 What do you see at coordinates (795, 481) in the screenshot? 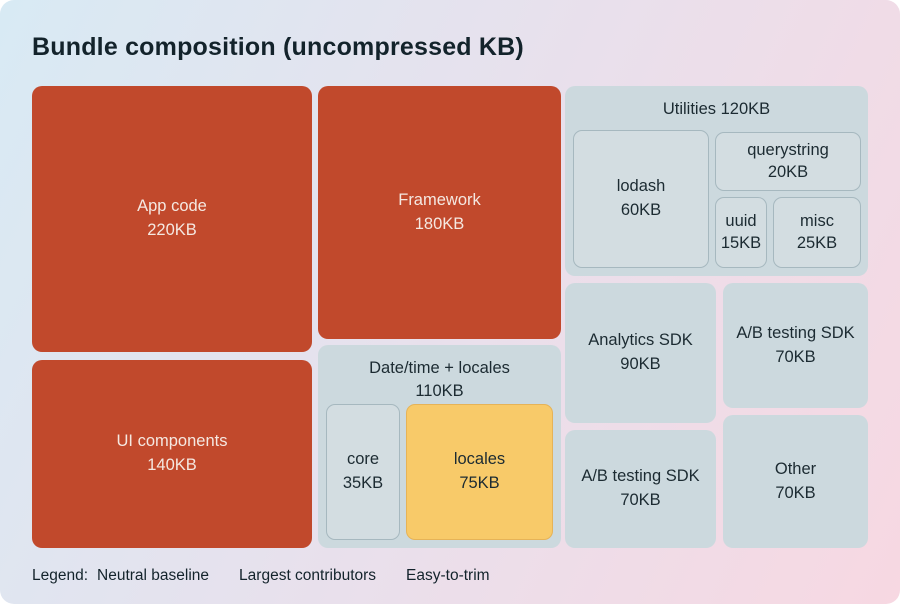
I see `treemap-tile-other: Other 70KB` at bounding box center [795, 481].